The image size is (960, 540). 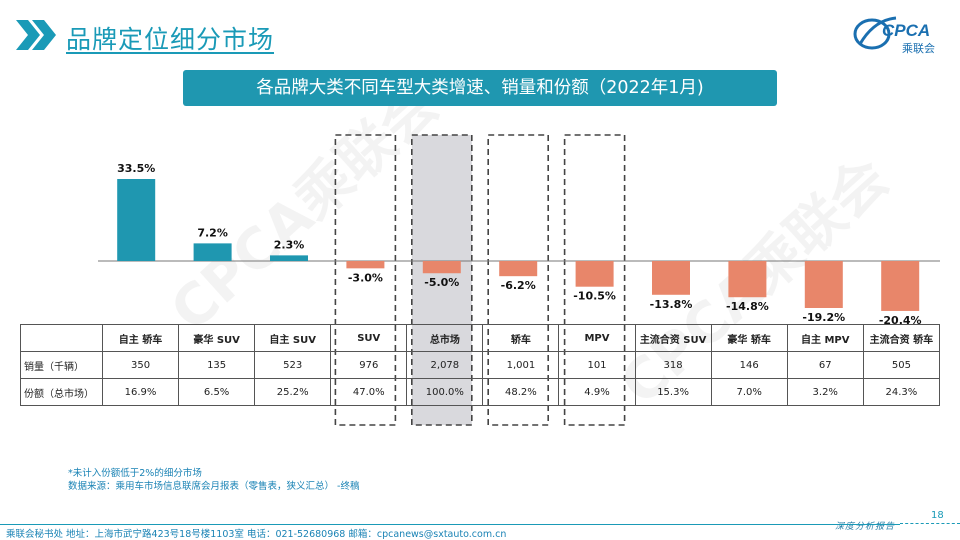 What do you see at coordinates (217, 365) in the screenshot?
I see `table-cell: 135` at bounding box center [217, 365].